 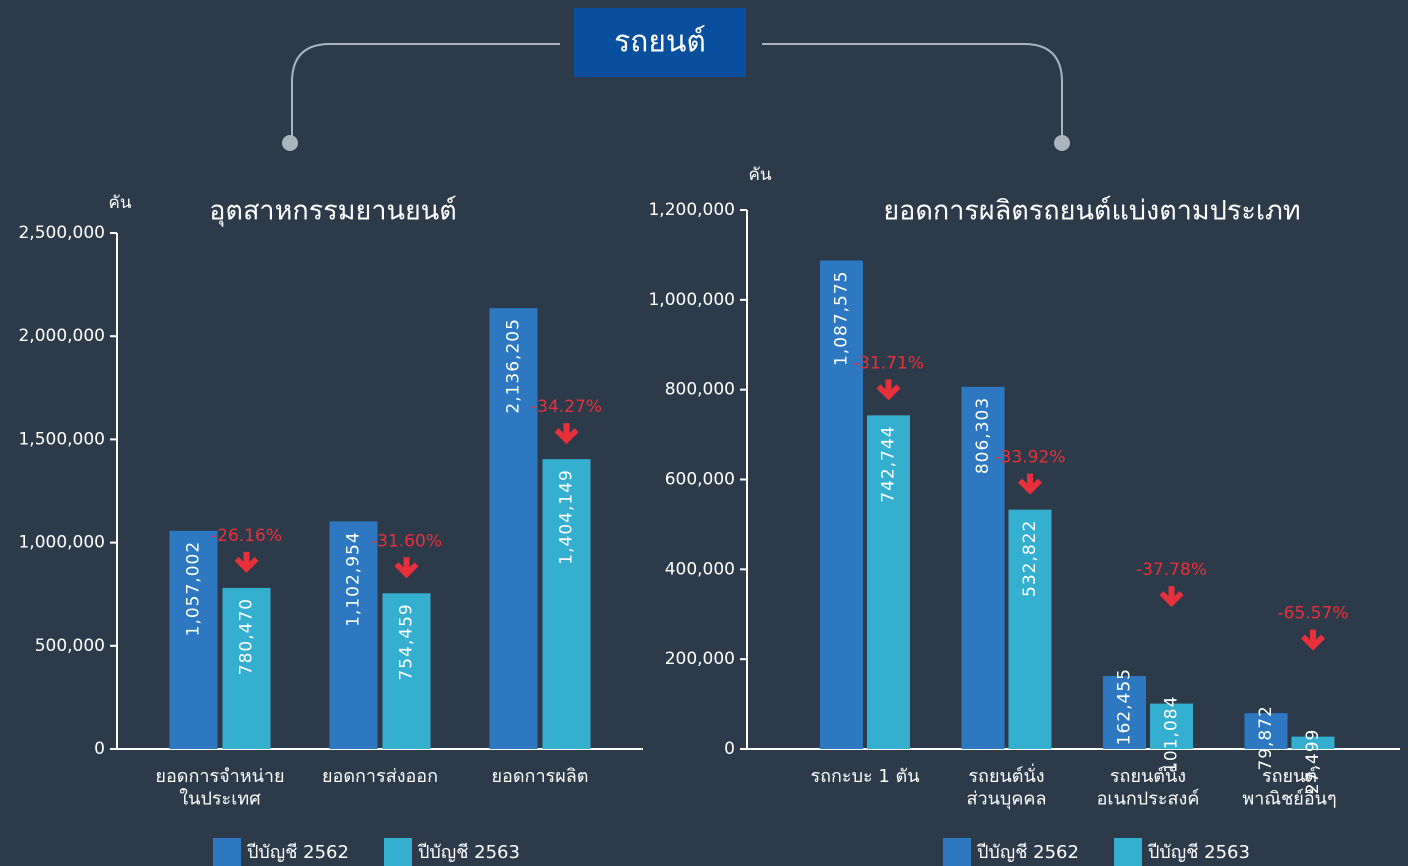 I want to click on x-tick-label: รถยนต์นั่งอเนกประสงค์, so click(x=1148, y=786).